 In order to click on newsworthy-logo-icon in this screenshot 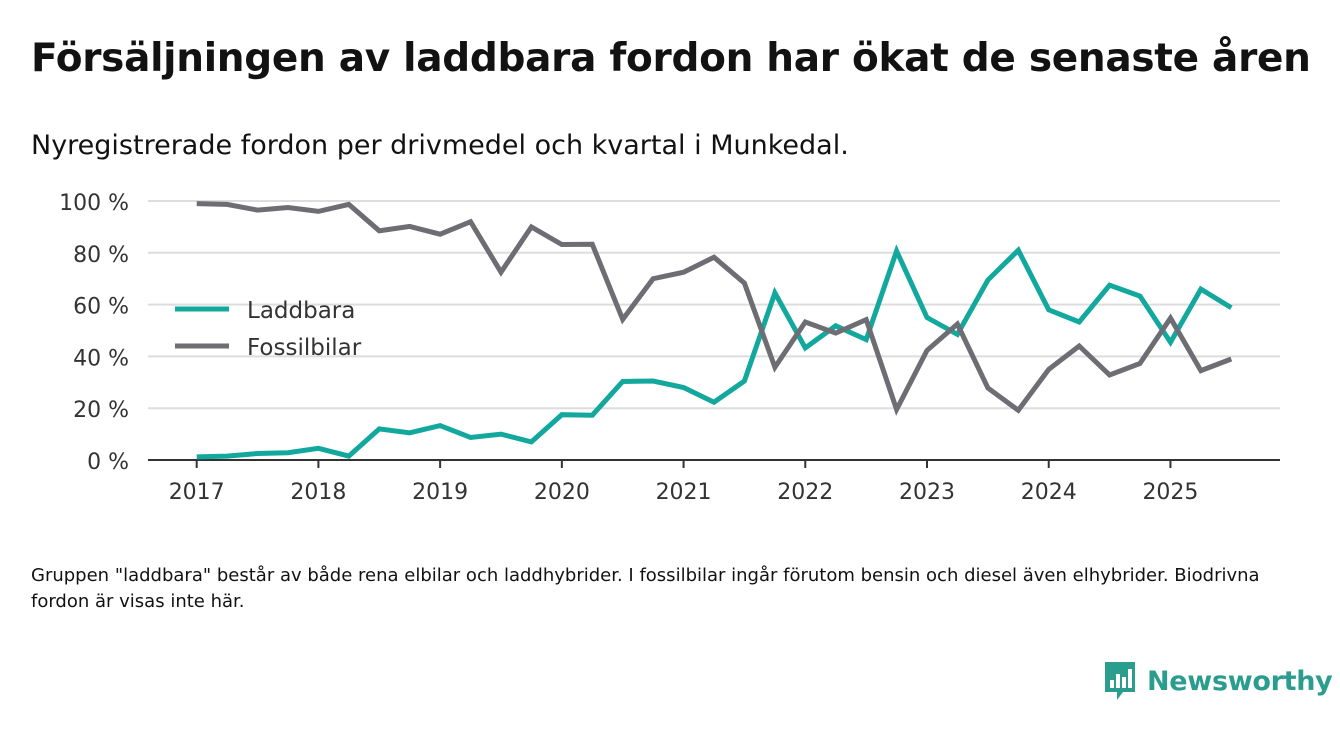, I will do `click(1120, 681)`.